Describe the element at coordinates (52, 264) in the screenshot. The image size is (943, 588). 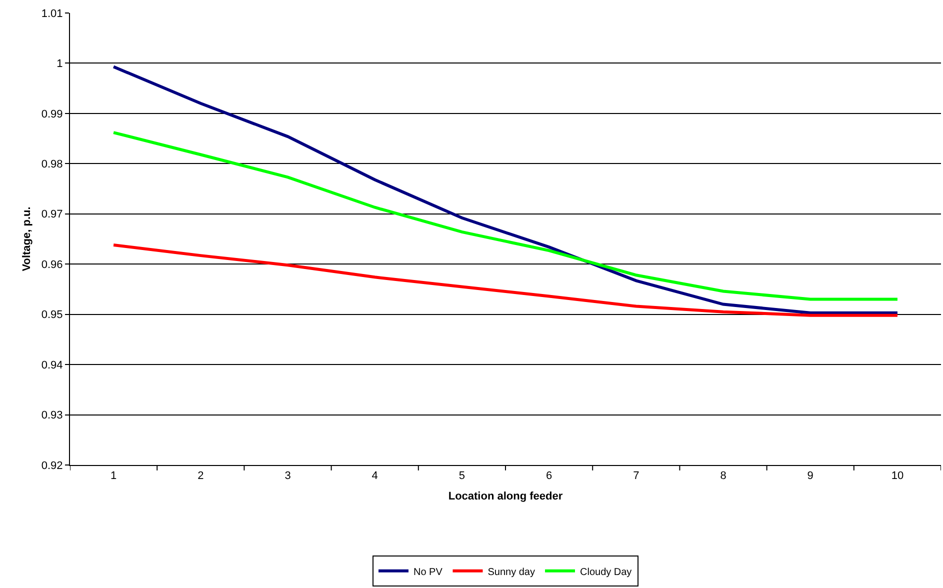
I see `y-tick-label: 0.96` at that location.